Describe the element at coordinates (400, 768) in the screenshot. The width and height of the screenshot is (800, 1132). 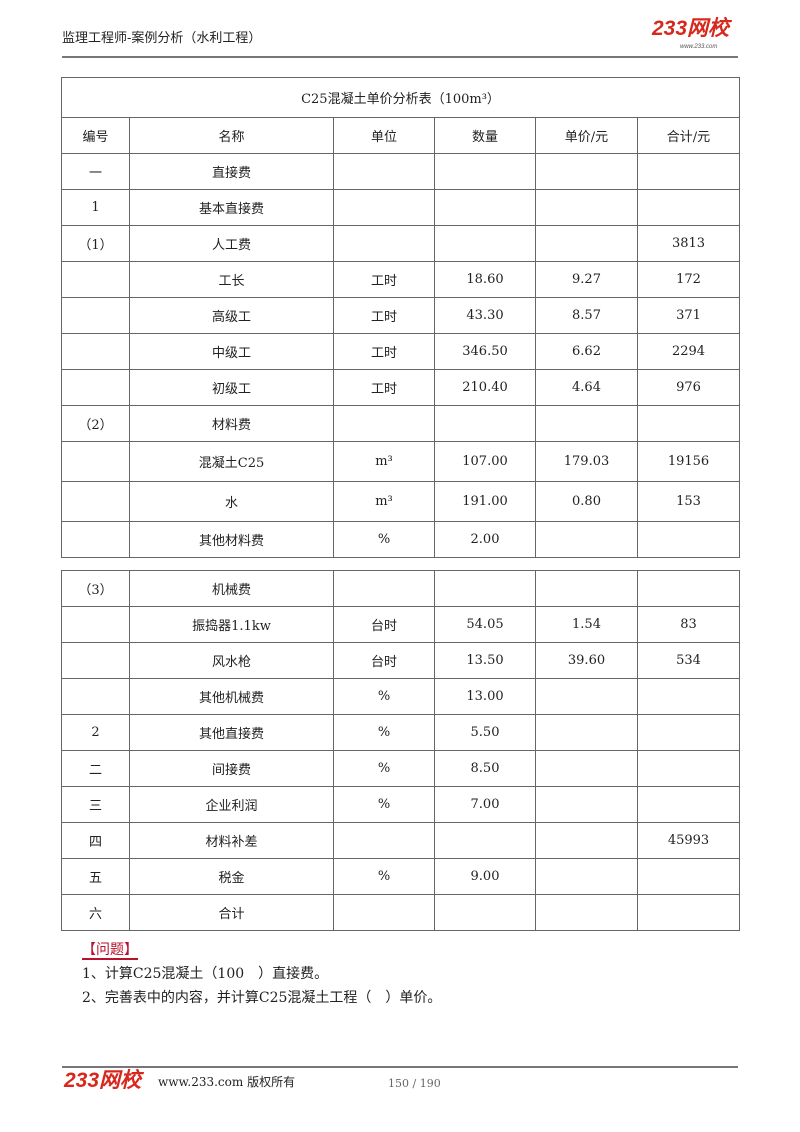
I see `table-row: 二间接费% 8.50` at that location.